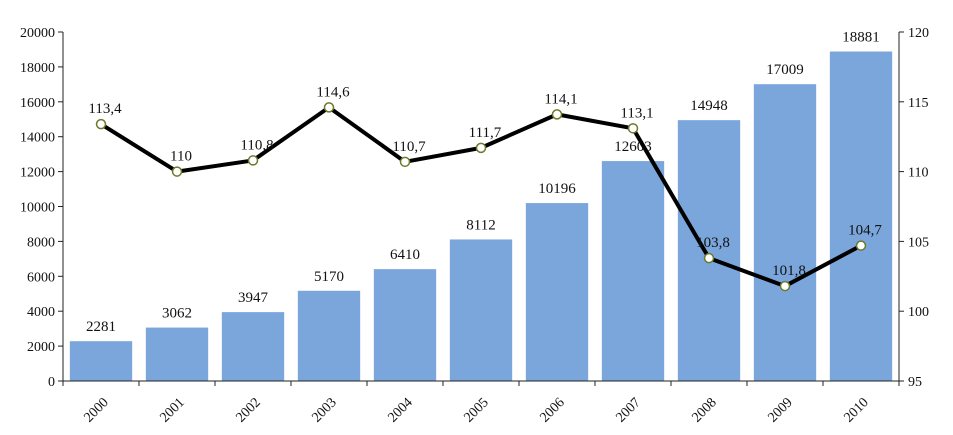  What do you see at coordinates (557, 292) in the screenshot?
I see `bar-2006` at bounding box center [557, 292].